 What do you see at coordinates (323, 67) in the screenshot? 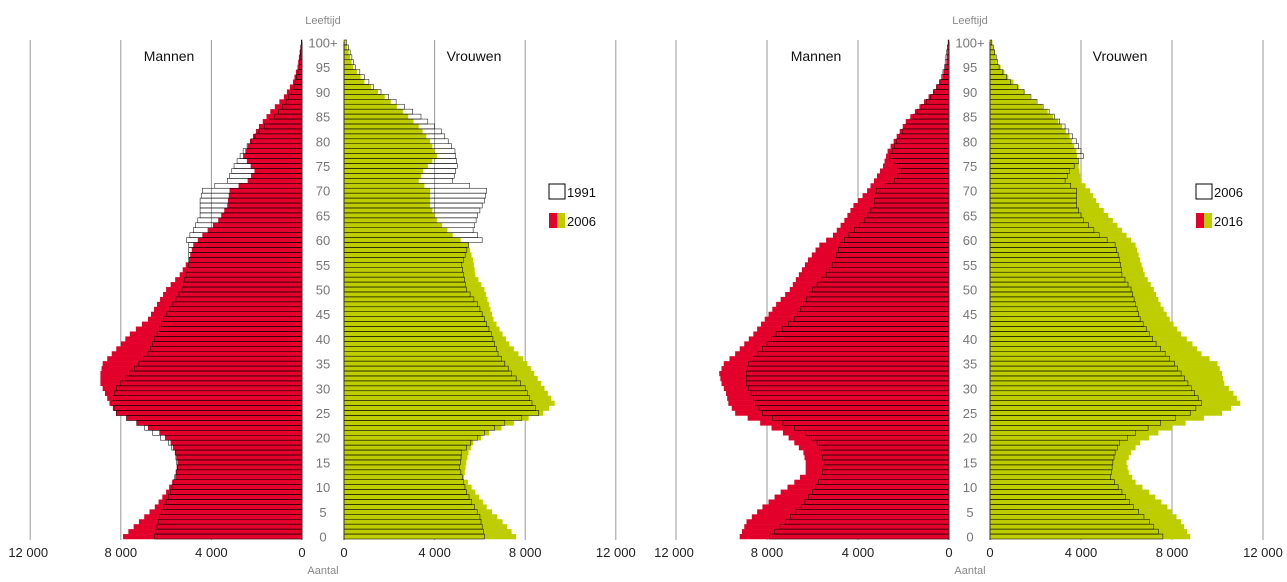
I see `age-tick-label: 95` at bounding box center [323, 67].